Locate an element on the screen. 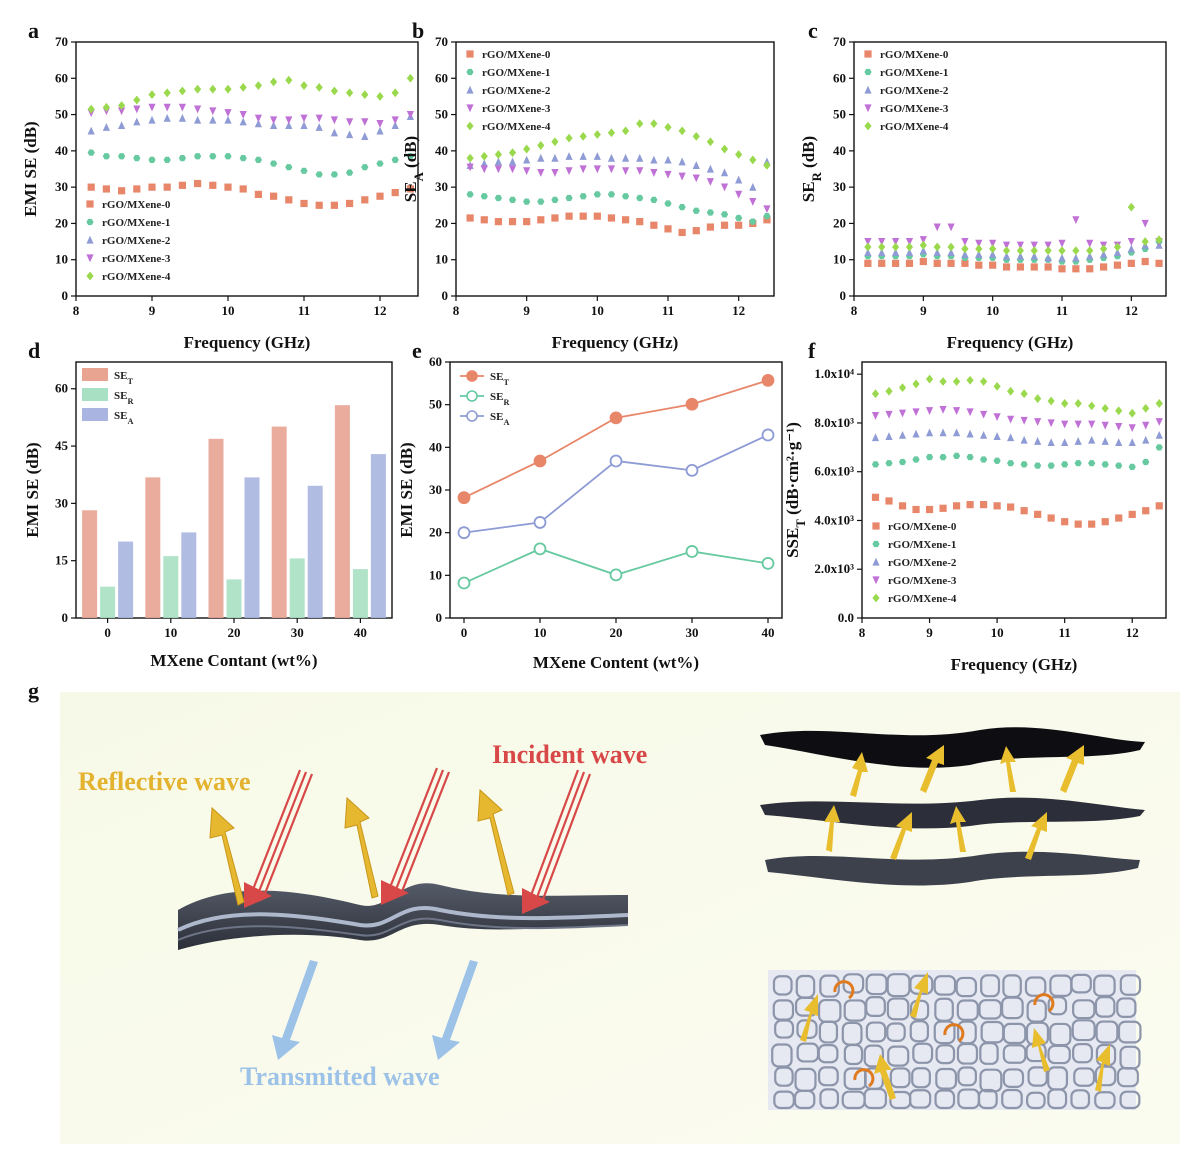 The width and height of the screenshot is (1195, 1167). y-axis-label-sub: A is located at coordinates (419, 176).